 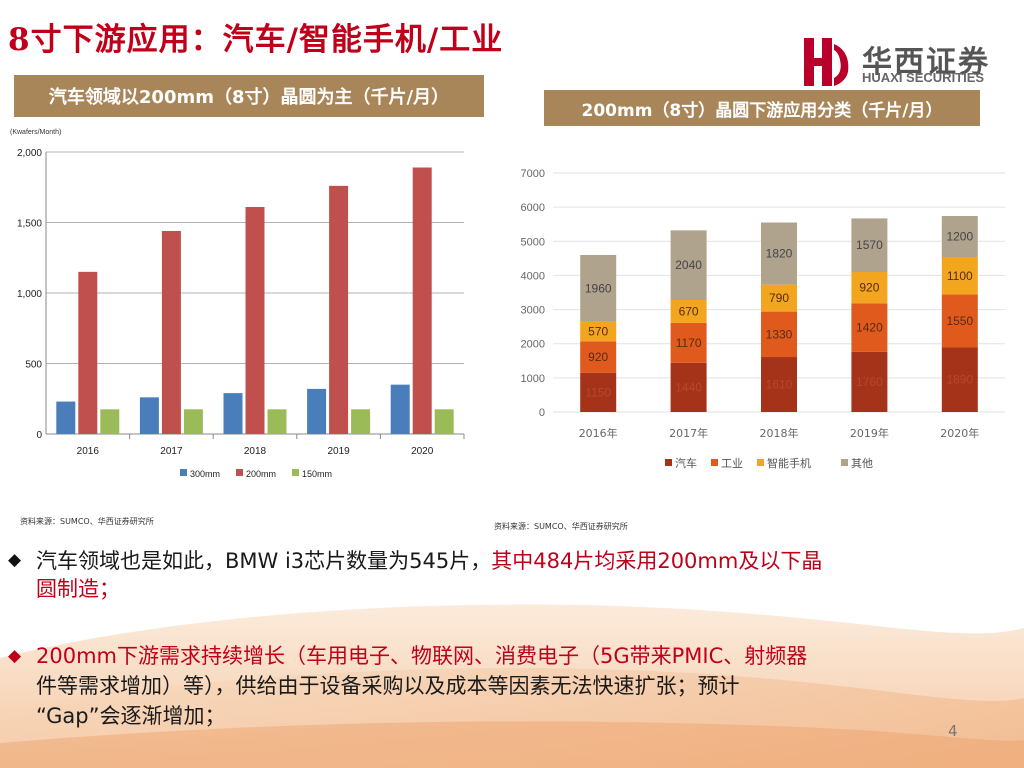 What do you see at coordinates (255, 320) in the screenshot?
I see `bar-200mm-2018` at bounding box center [255, 320].